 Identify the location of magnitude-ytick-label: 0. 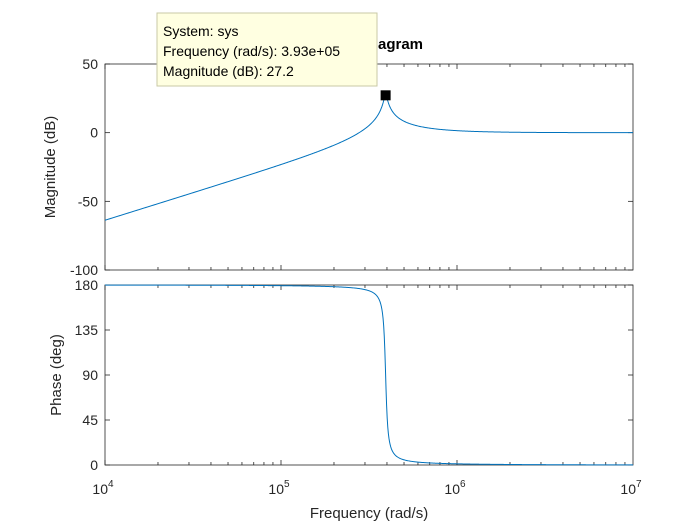
(94, 133).